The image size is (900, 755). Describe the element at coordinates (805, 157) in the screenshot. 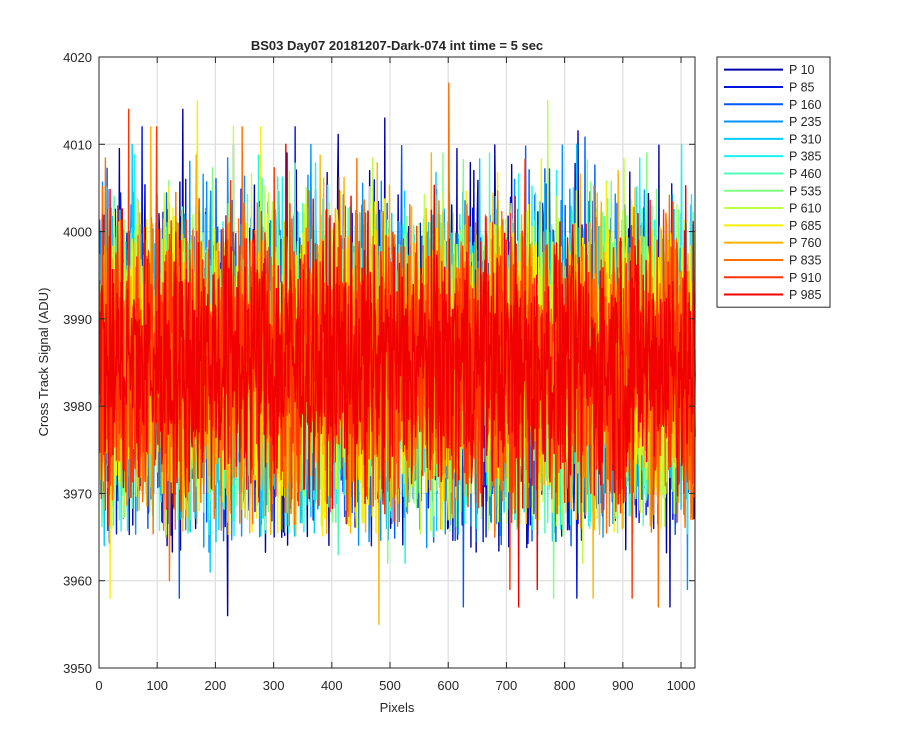

I see `legend-entry-label: P 385` at that location.